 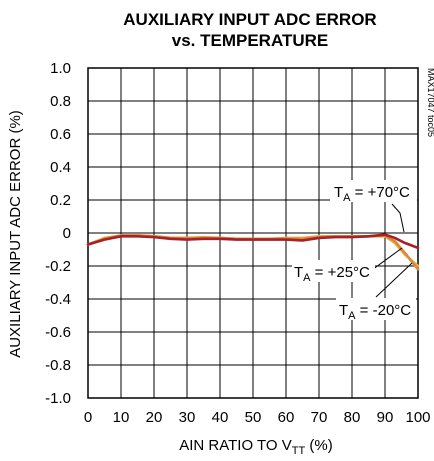 I want to click on x-tick-labels: 0 10 20 30 40 50 60 70 80 90 100, so click(x=257, y=417).